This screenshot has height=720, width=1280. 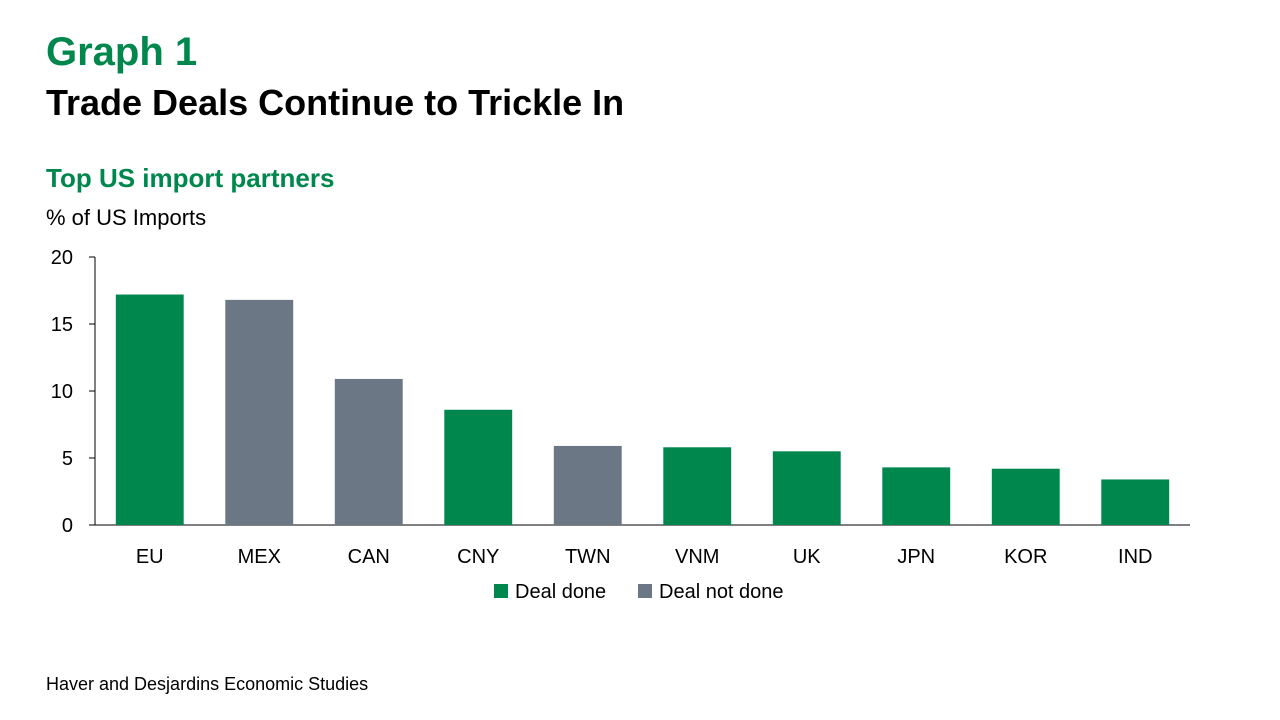 I want to click on source-note: Haver and Desjardins Economic Studies, so click(x=207, y=684).